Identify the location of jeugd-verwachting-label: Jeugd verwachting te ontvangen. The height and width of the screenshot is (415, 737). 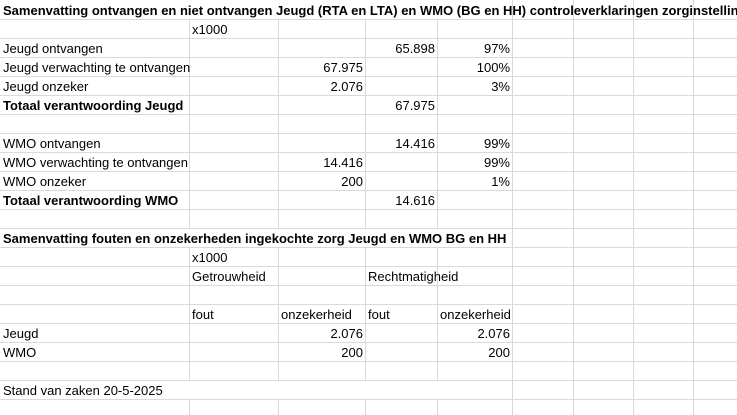
(97, 67).